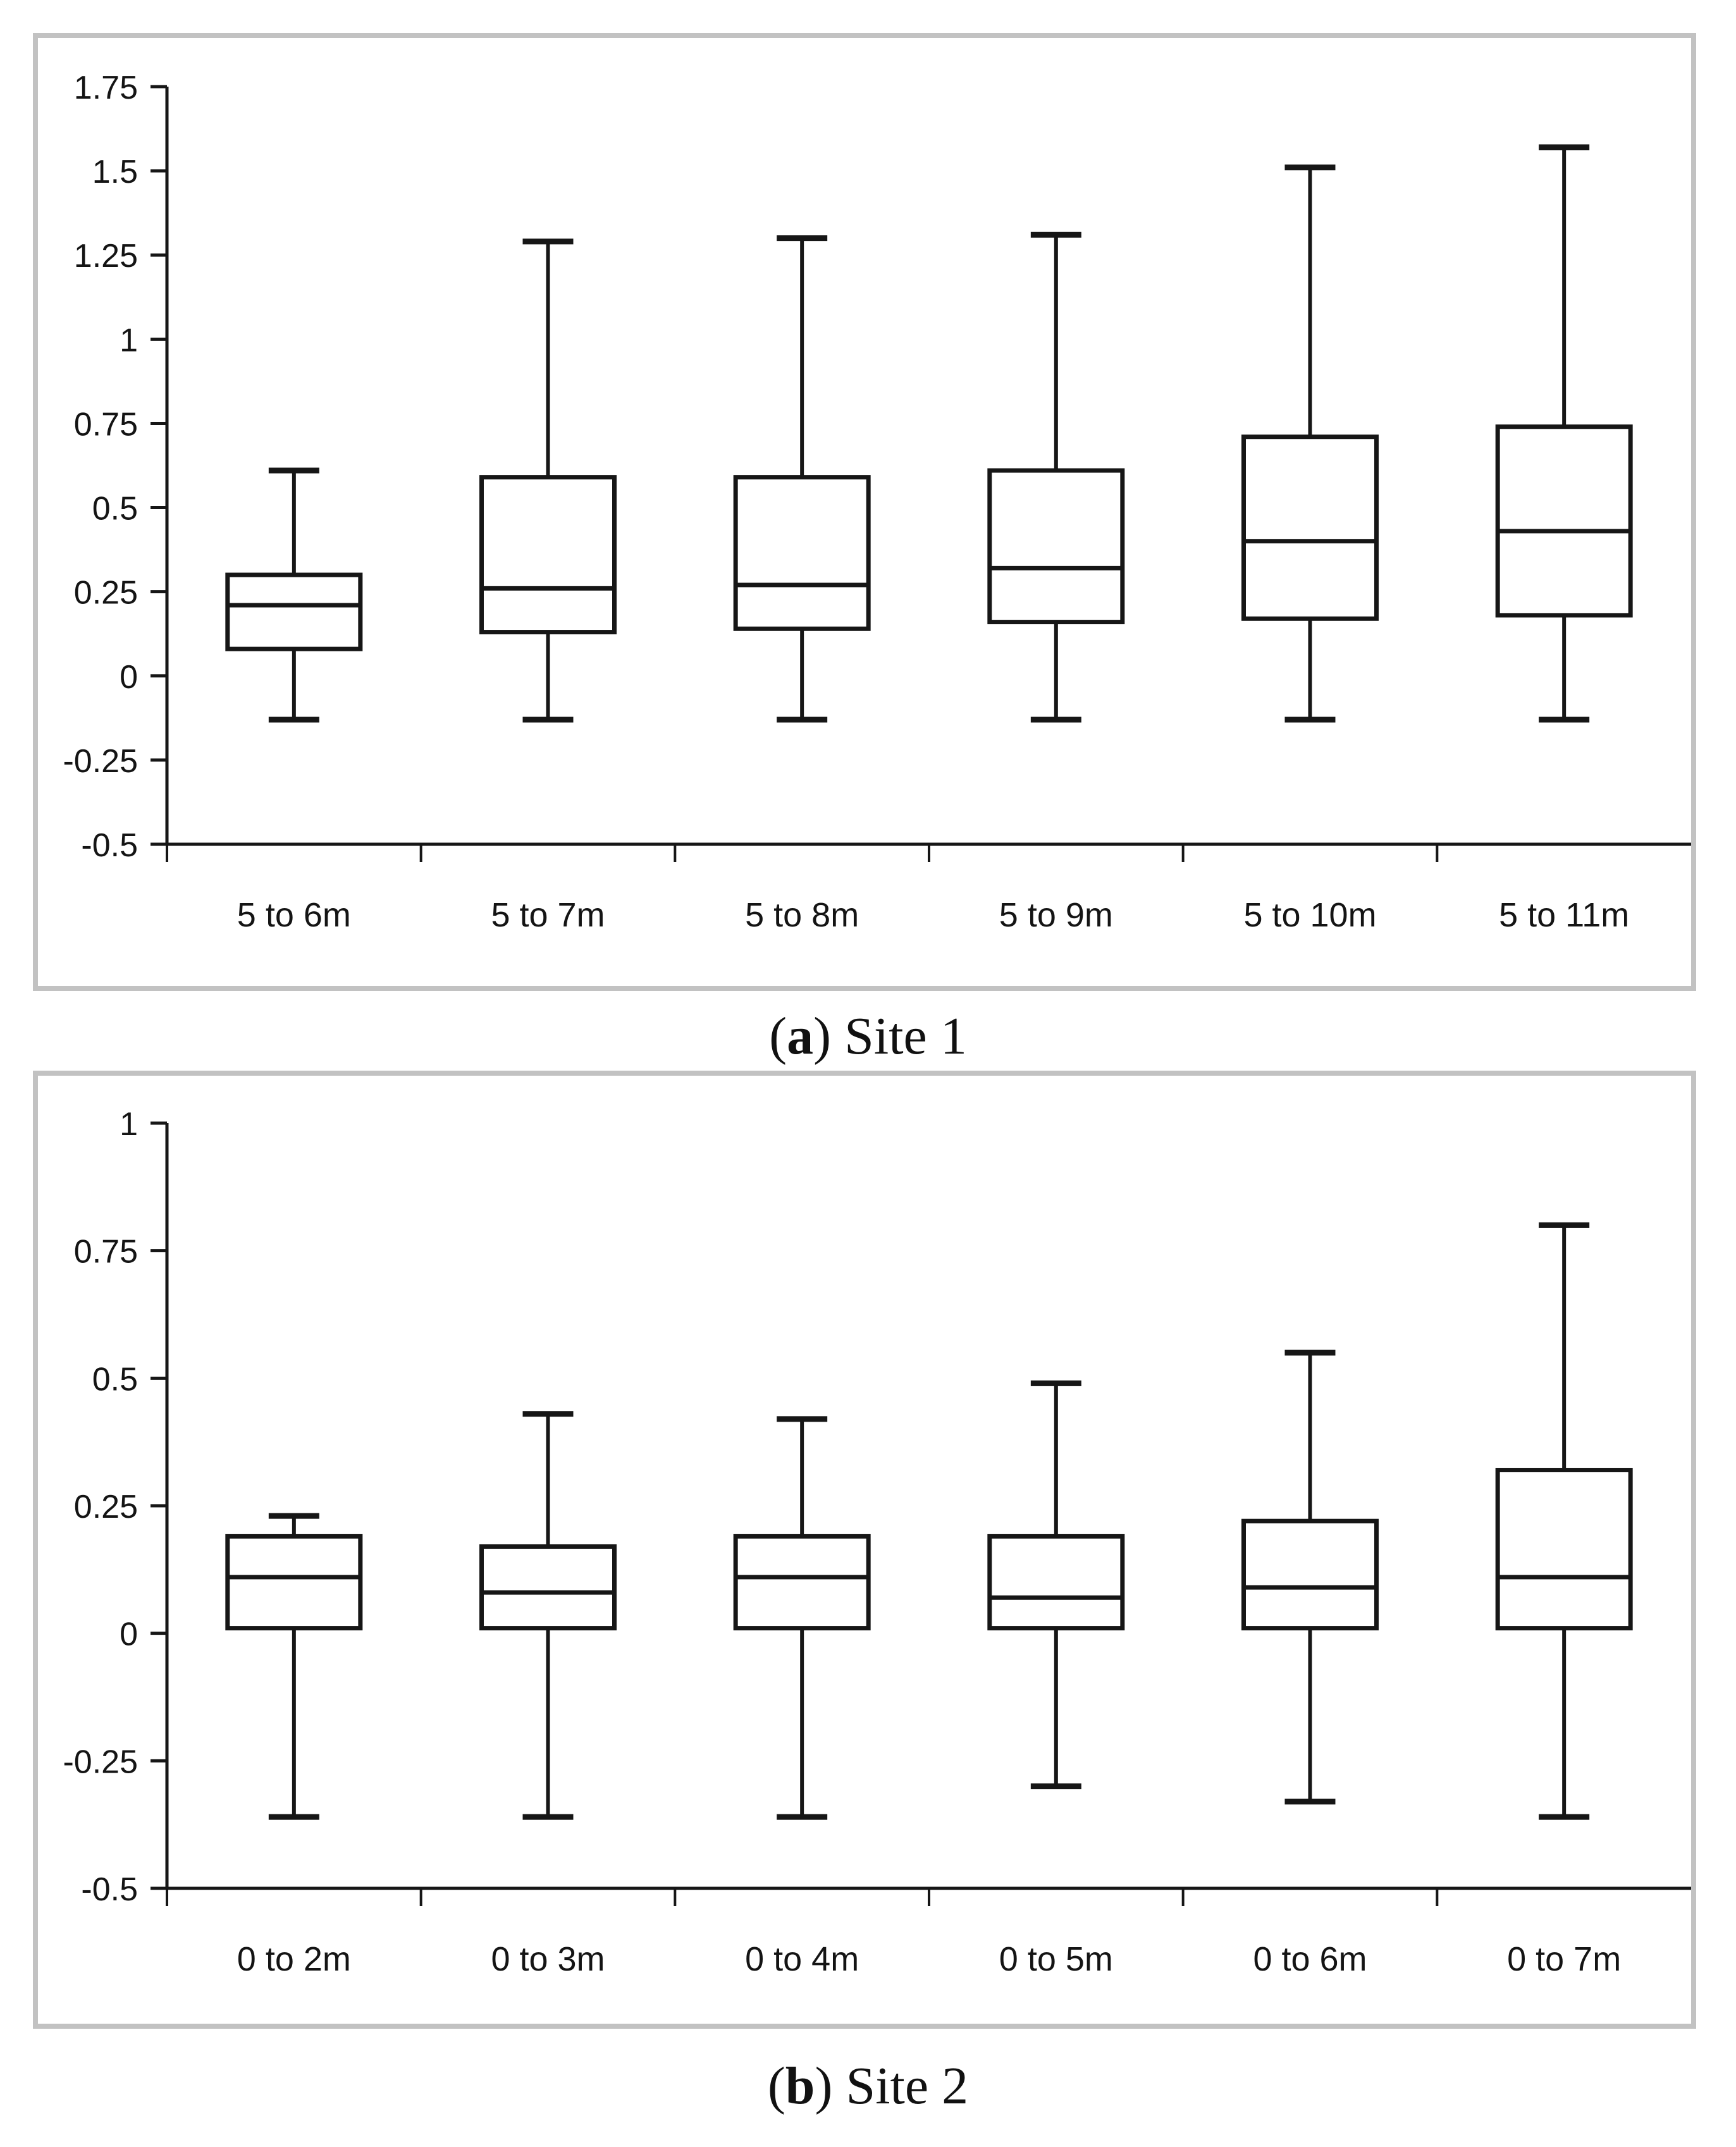 This screenshot has height=2147, width=1736. Describe the element at coordinates (548, 1959) in the screenshot. I see `x-category-label: 0 to 3m` at that location.